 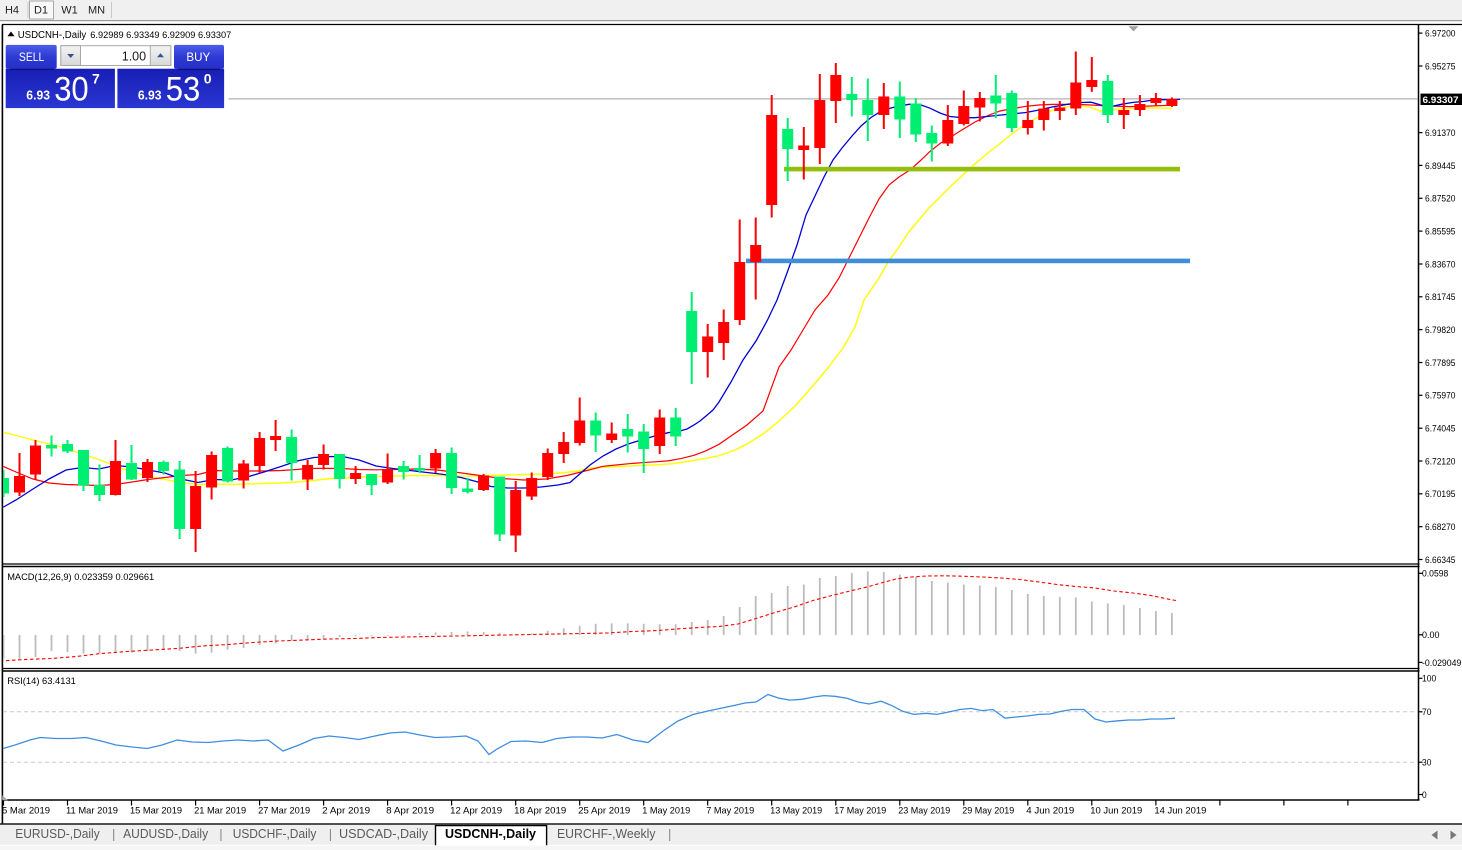 What do you see at coordinates (1441, 100) in the screenshot?
I see `svg-text: 6.93307` at bounding box center [1441, 100].